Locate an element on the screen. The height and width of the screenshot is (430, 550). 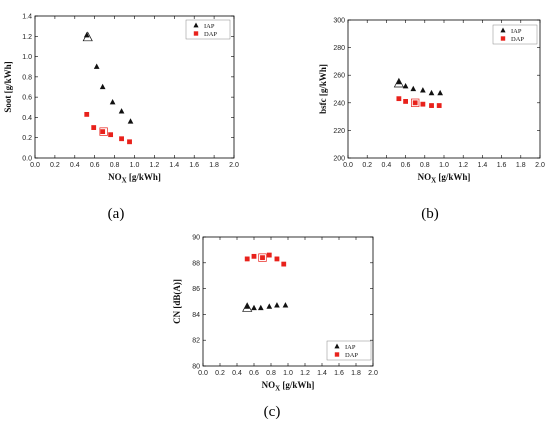
y-tick-label: 0.4 is located at coordinates (27, 118).